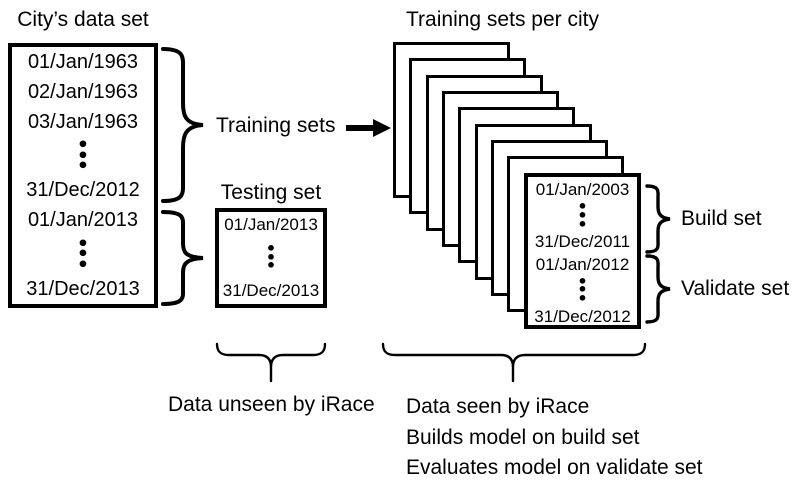  I want to click on caption-data-seen: Data seen by iRace, so click(498, 406).